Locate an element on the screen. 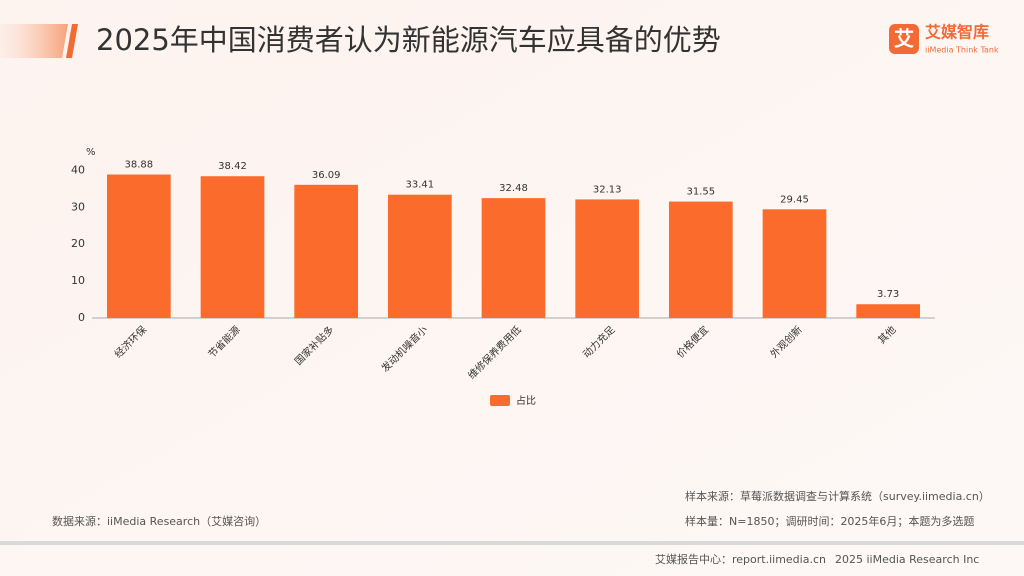 Image resolution: width=1024 pixels, height=576 pixels. logo-mark: 艾 is located at coordinates (904, 39).